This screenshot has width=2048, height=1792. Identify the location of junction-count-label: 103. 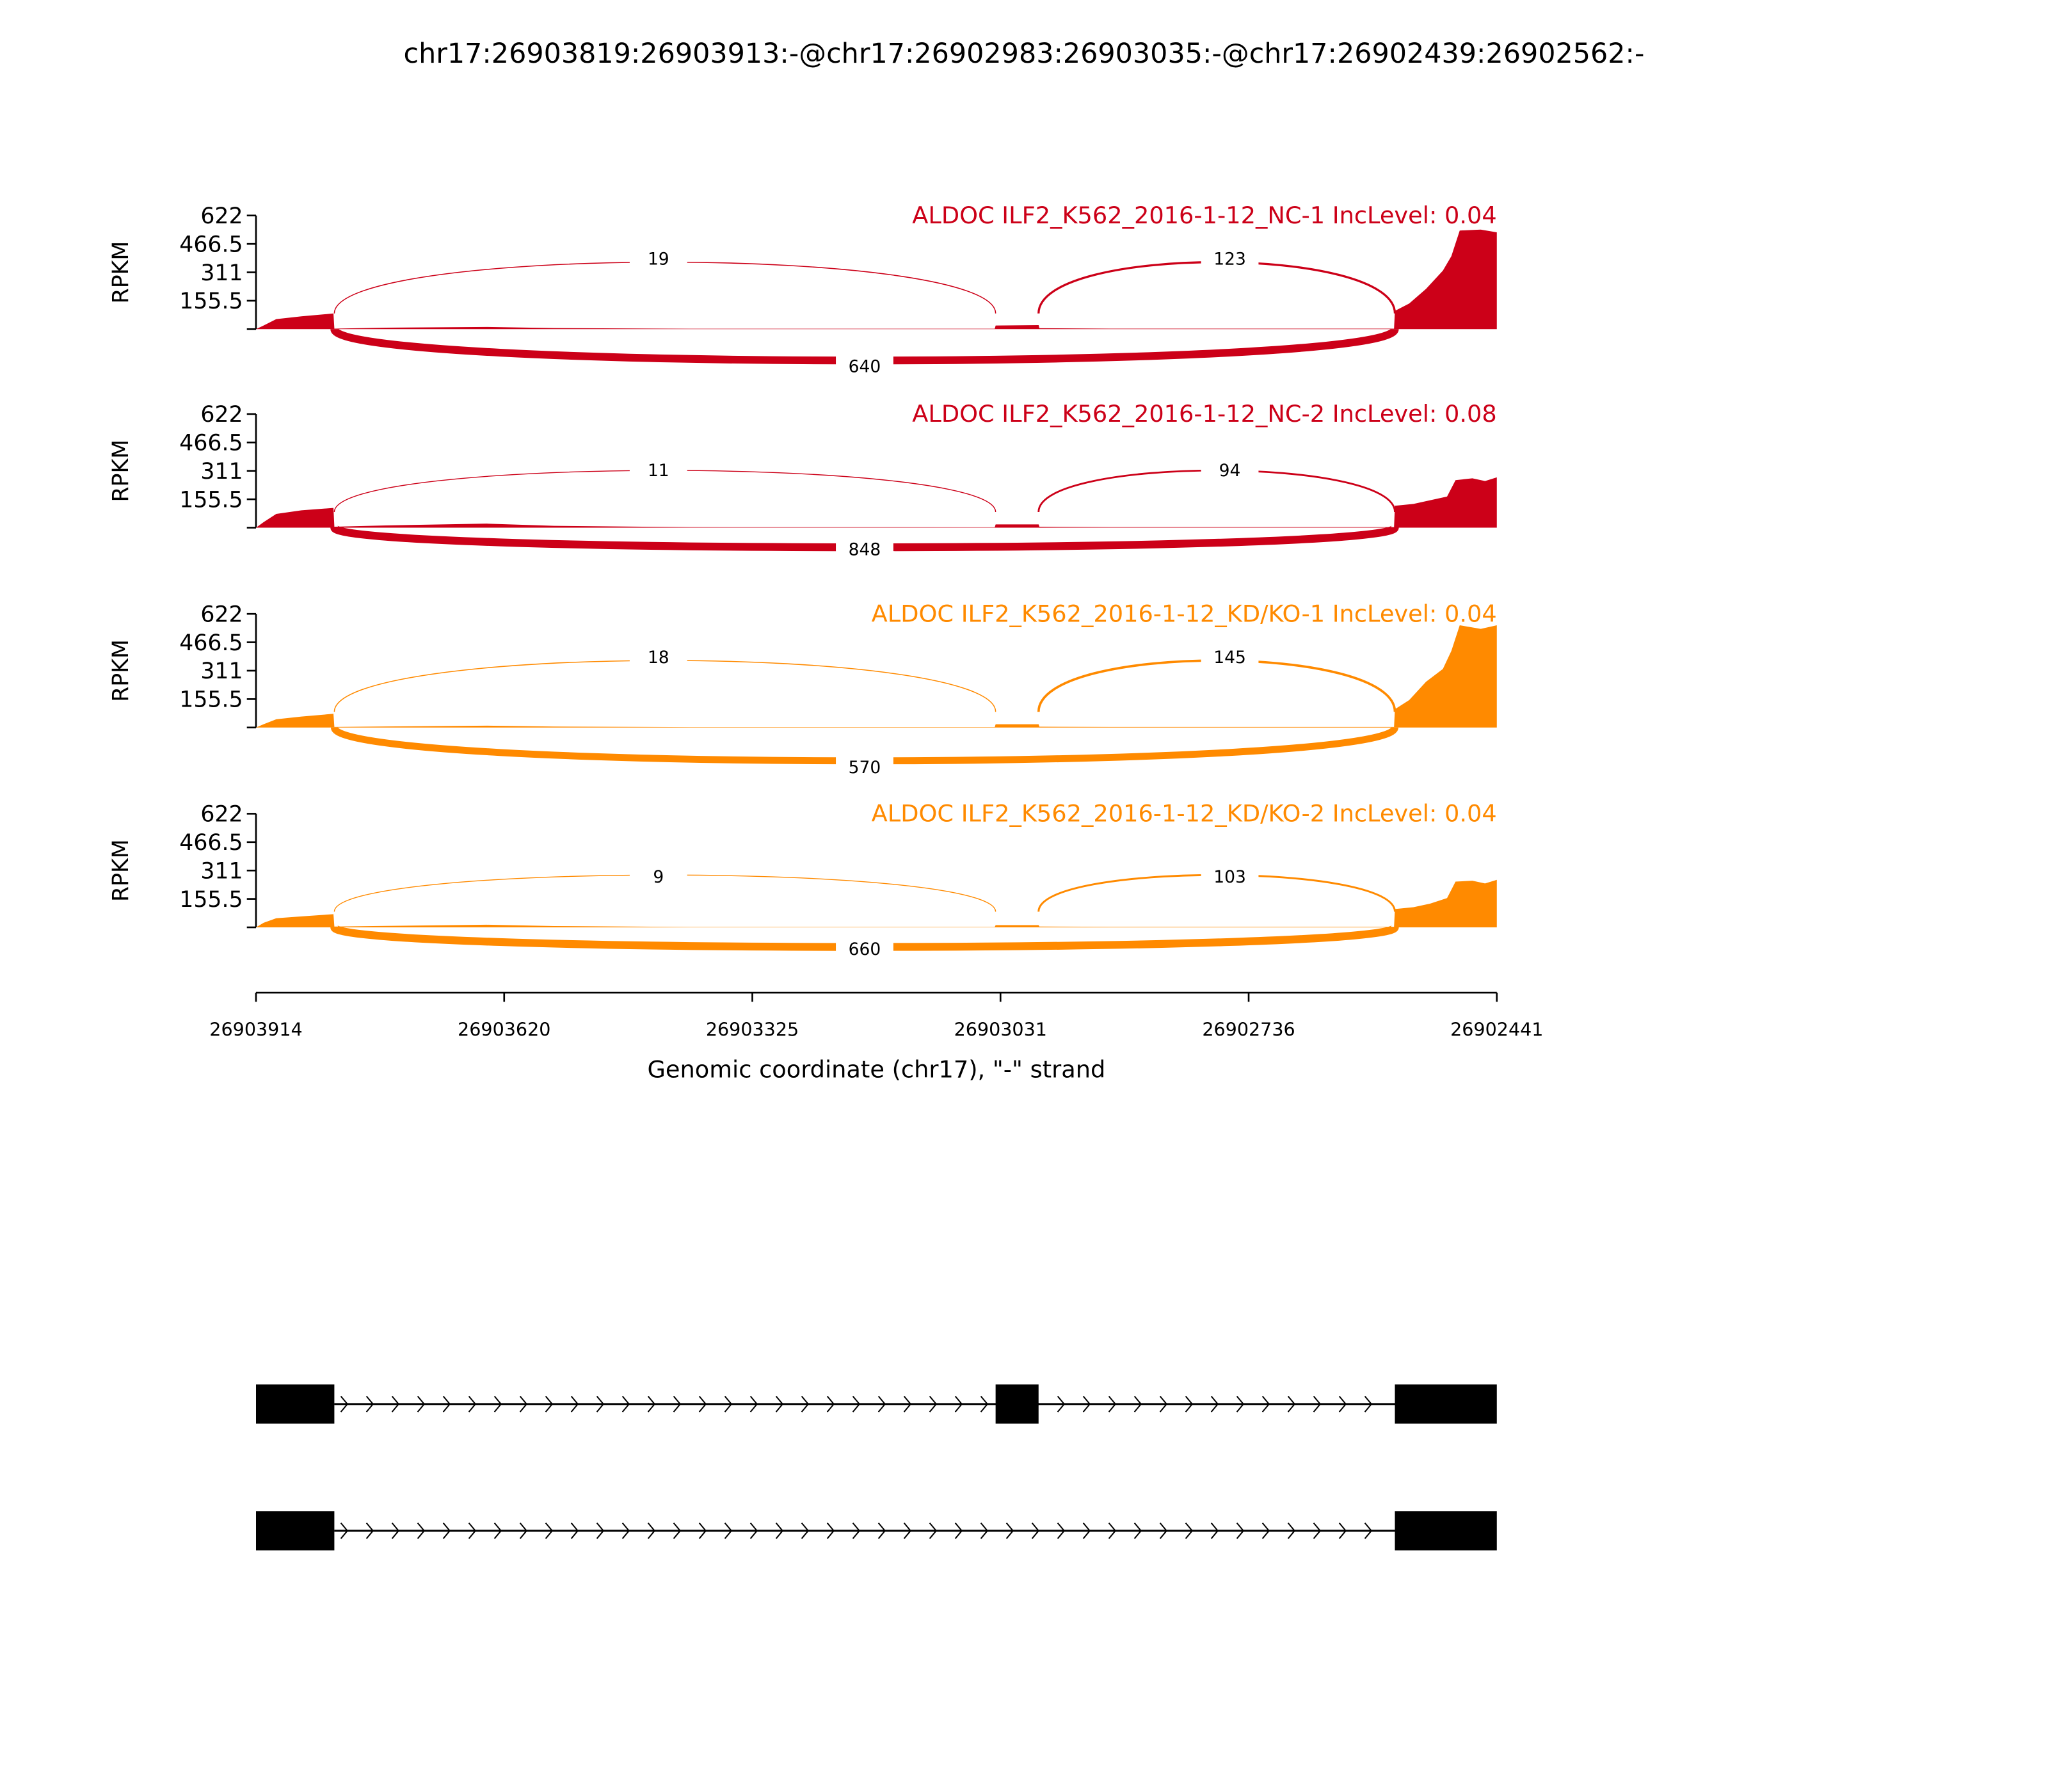
(1229, 877).